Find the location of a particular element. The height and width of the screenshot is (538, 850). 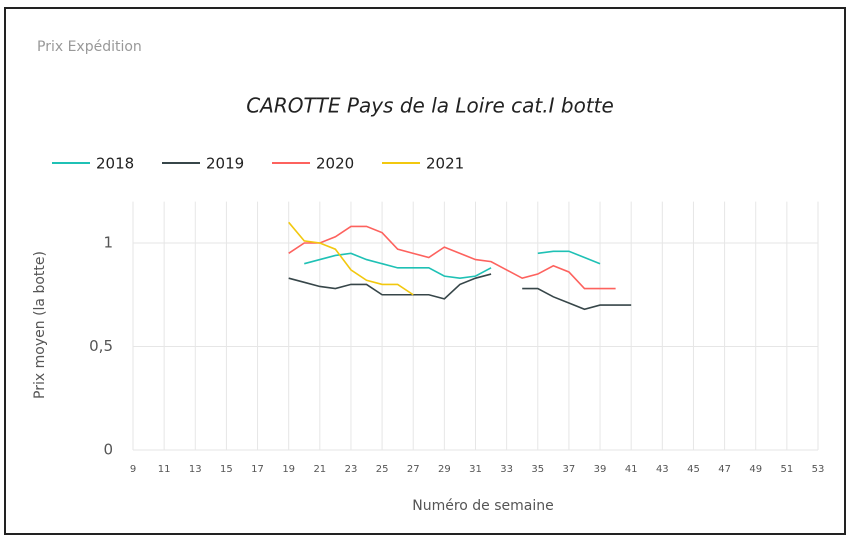

x-tick-label: 51 is located at coordinates (786, 469).